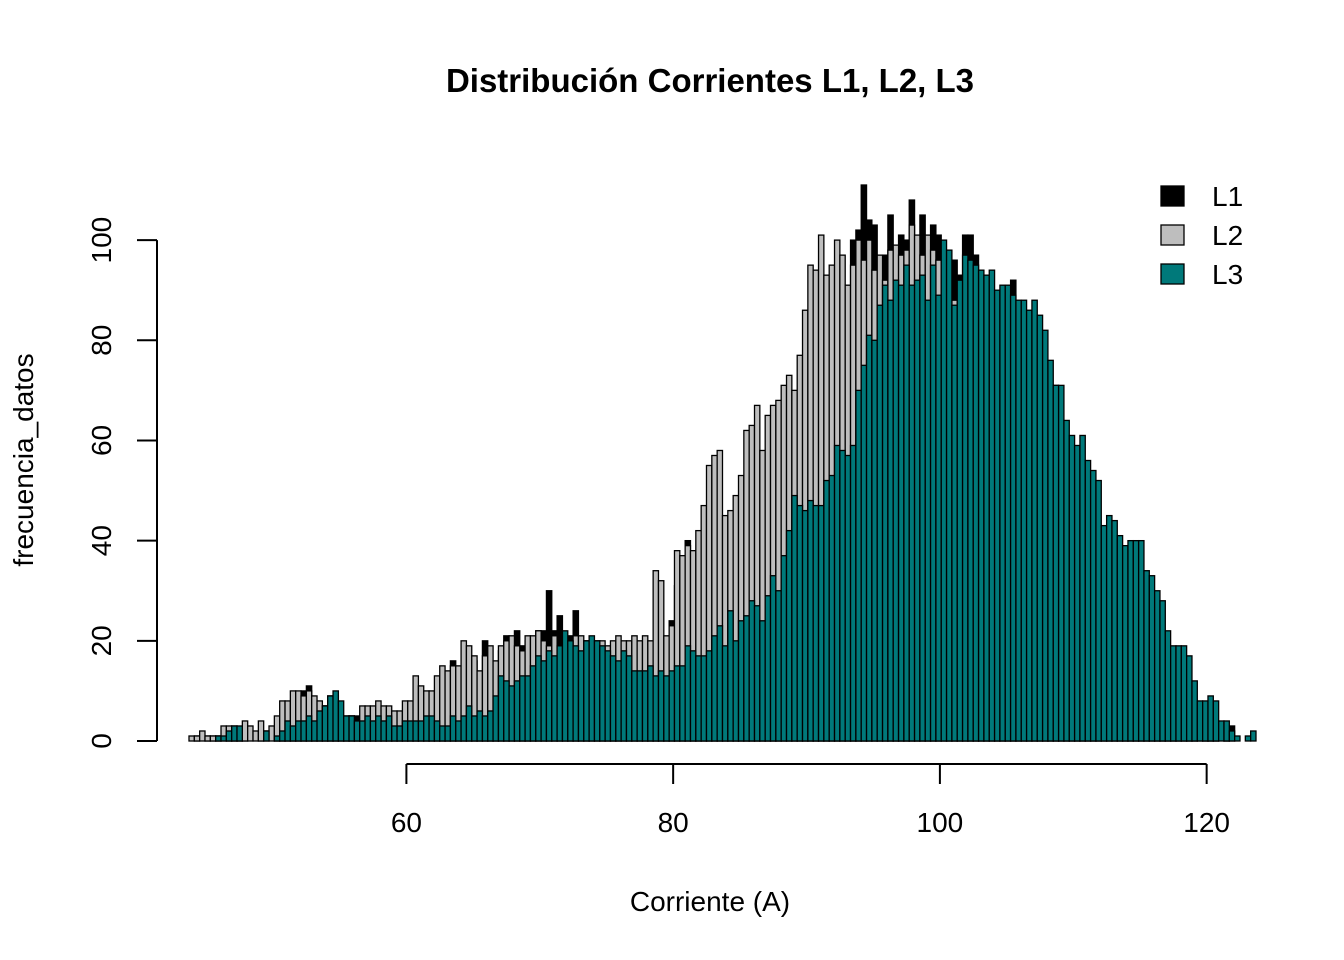 The image size is (1344, 960). What do you see at coordinates (1227, 196) in the screenshot?
I see `legend-label-l1: L1` at bounding box center [1227, 196].